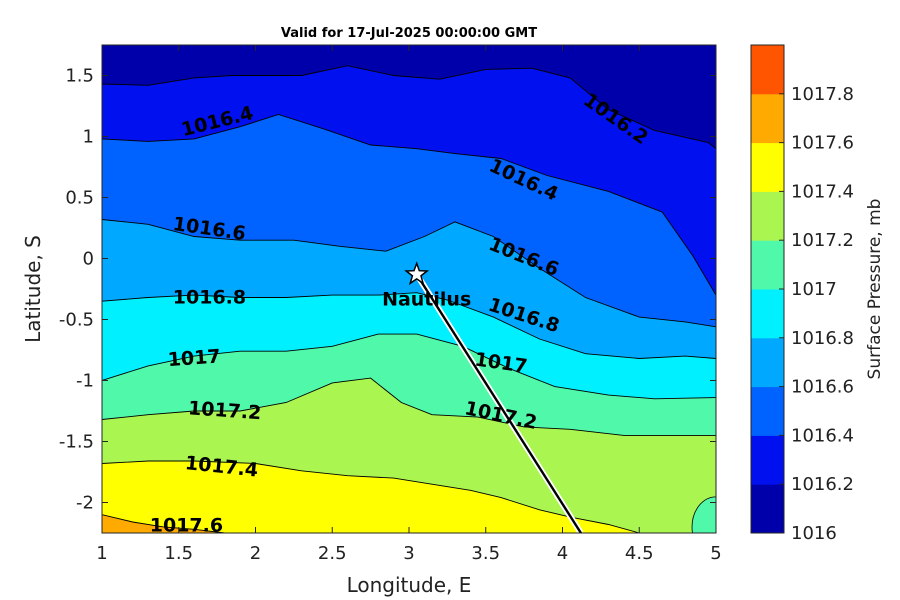  I want to click on x-tick-label: 1.5, so click(178, 553).